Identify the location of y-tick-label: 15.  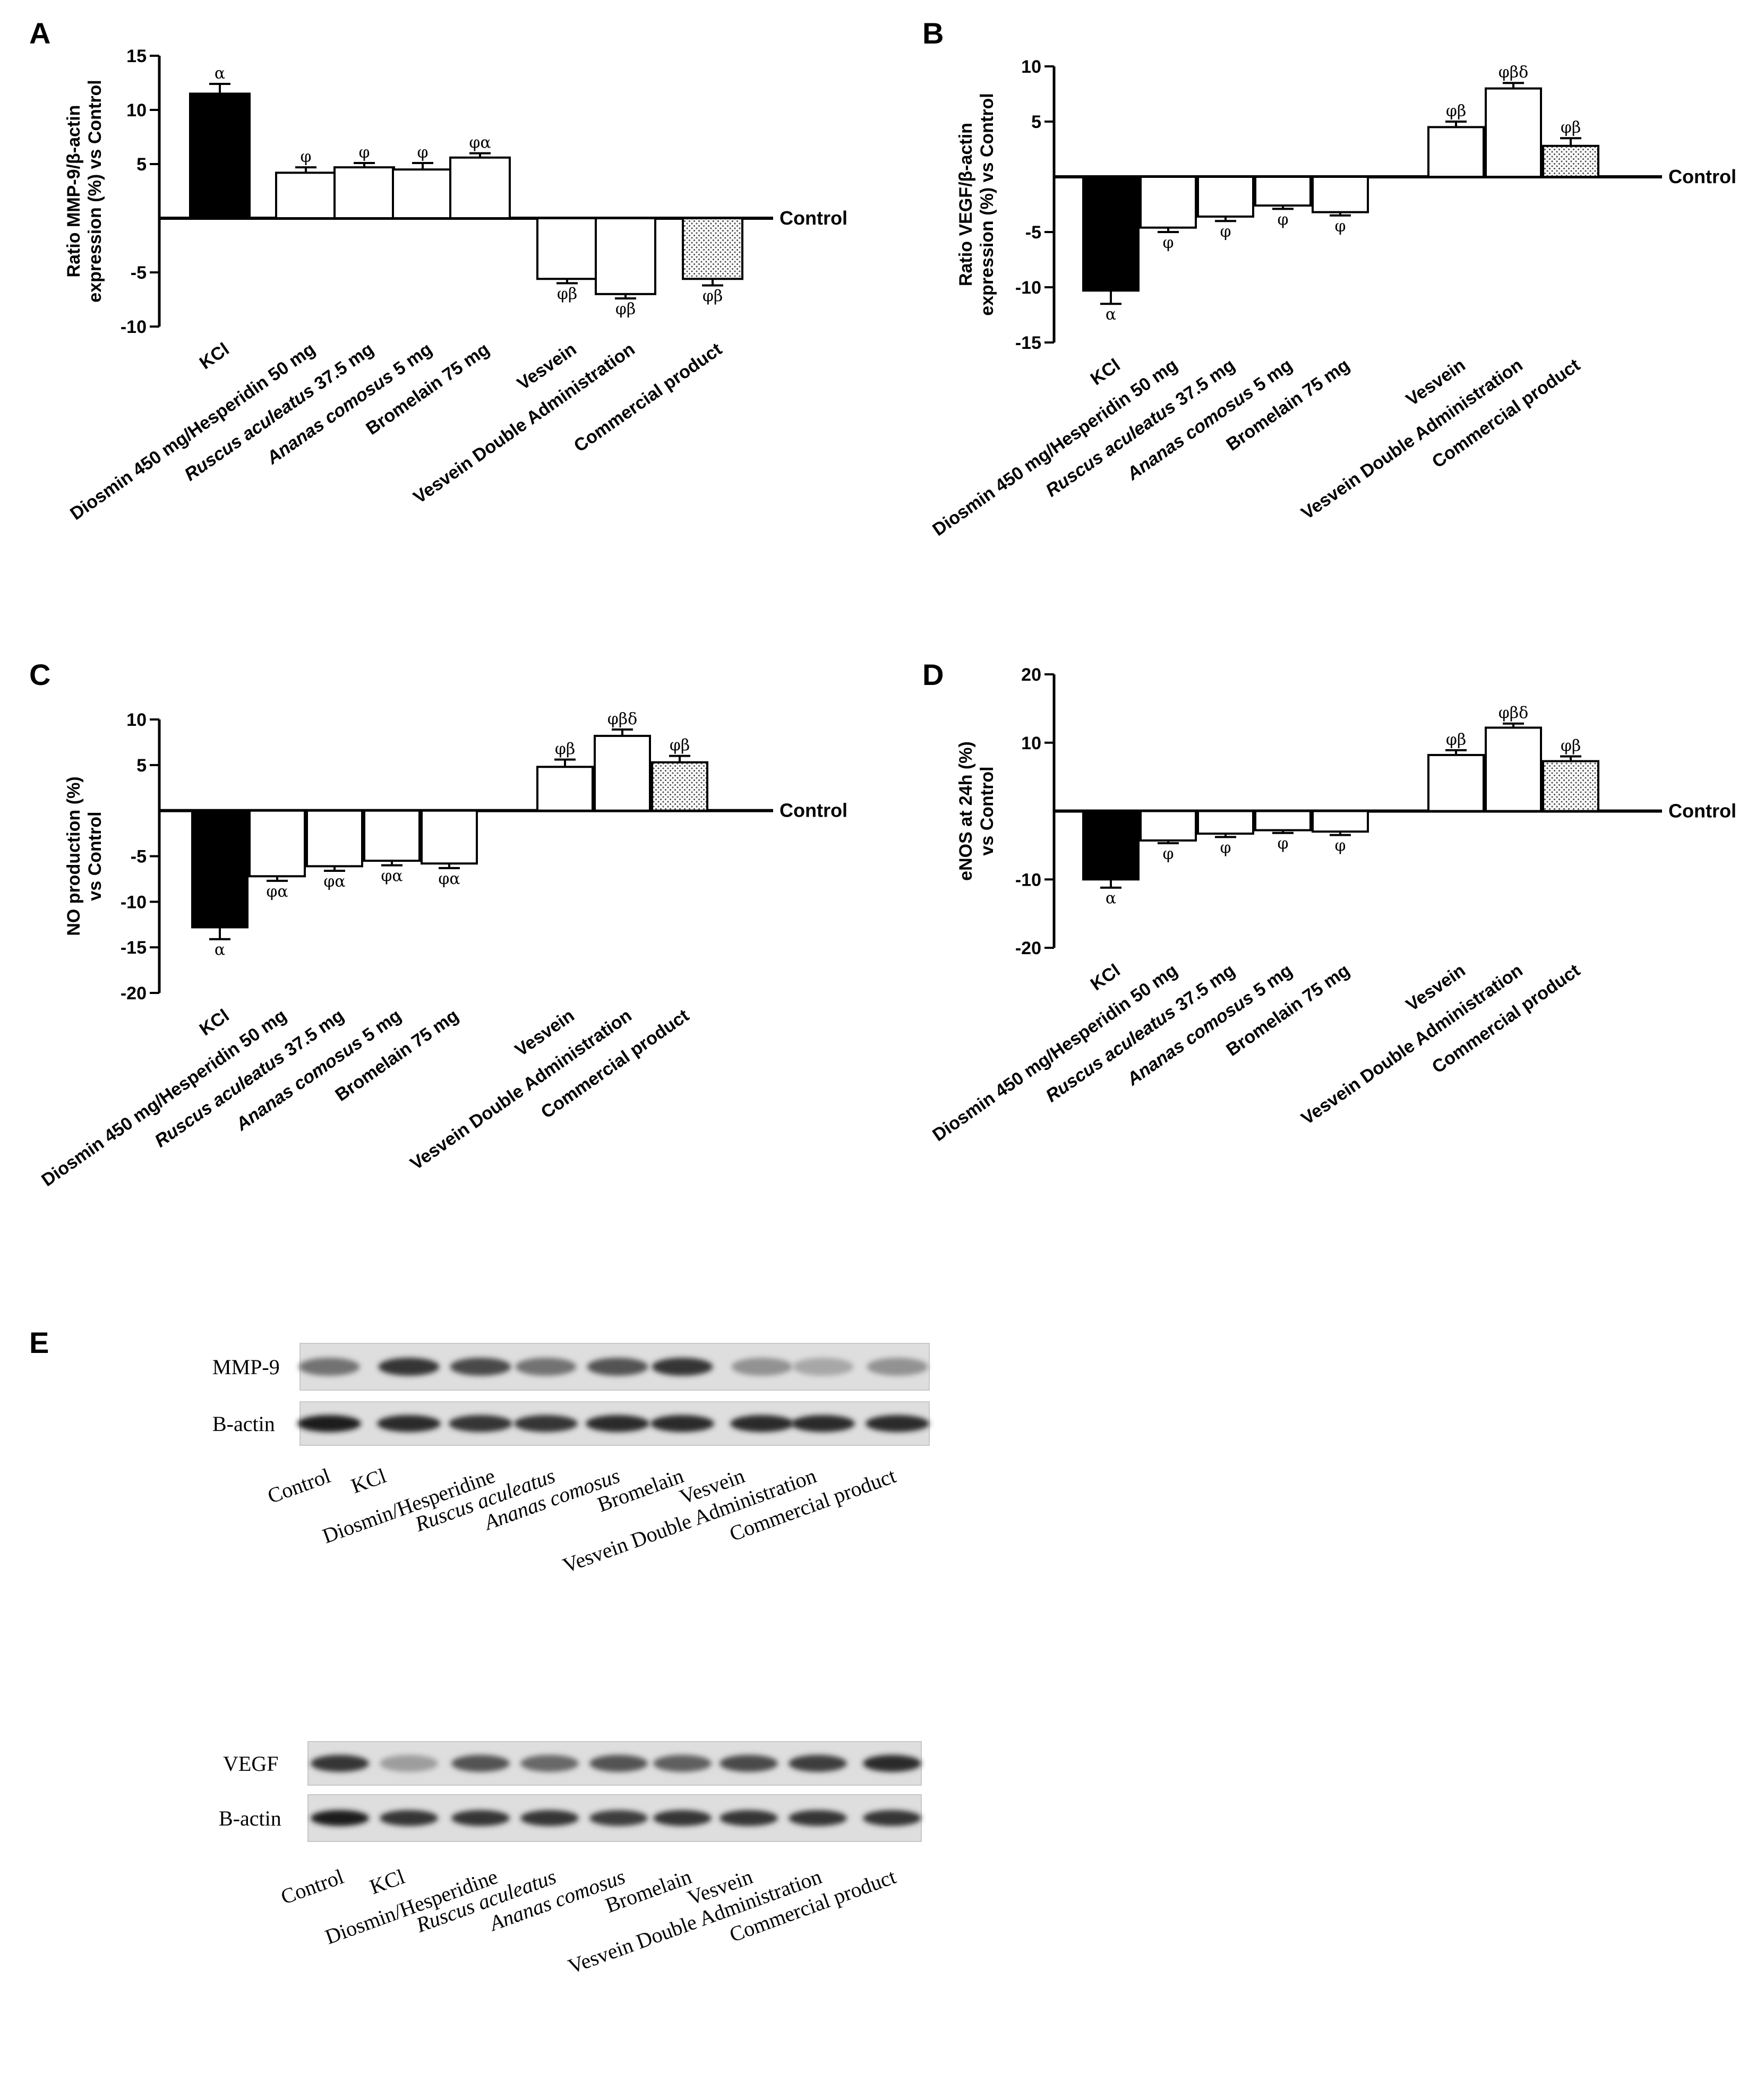
(136, 56).